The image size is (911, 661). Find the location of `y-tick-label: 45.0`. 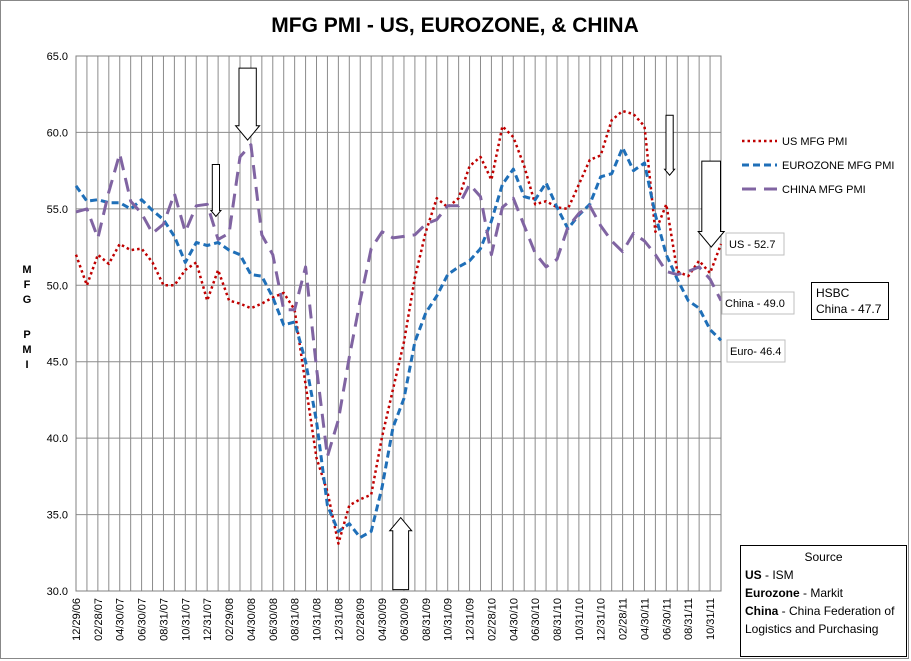

y-tick-label: 45.0 is located at coordinates (57, 363).